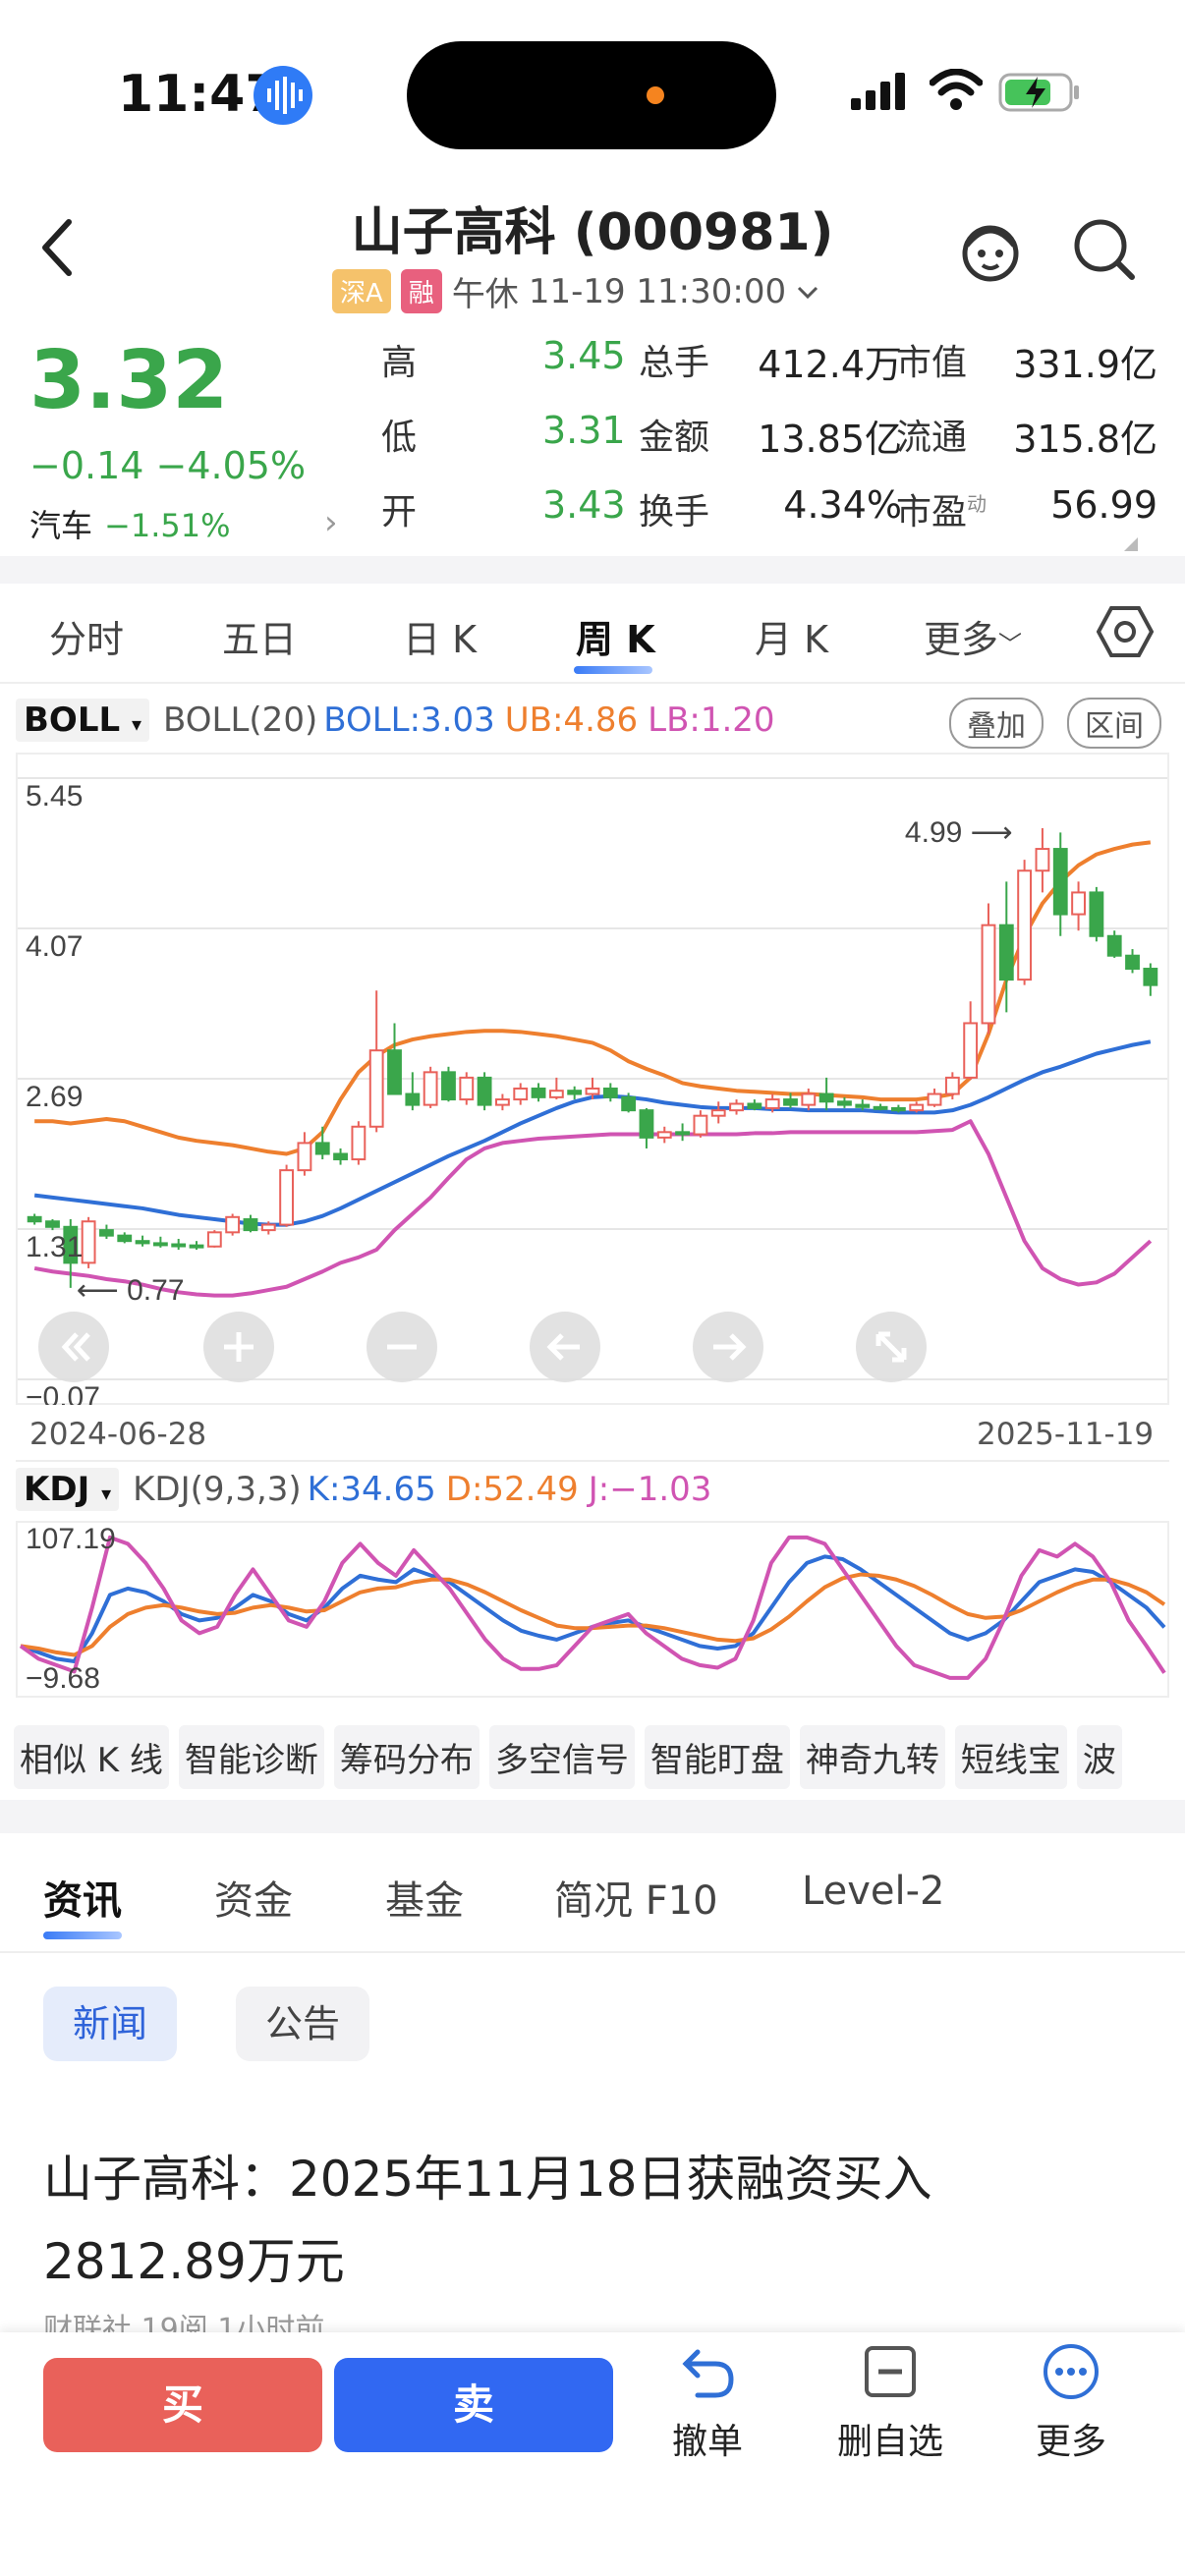 Image resolution: width=1185 pixels, height=2576 pixels. What do you see at coordinates (1099, 1757) in the screenshot?
I see `tool-wave: 波` at bounding box center [1099, 1757].